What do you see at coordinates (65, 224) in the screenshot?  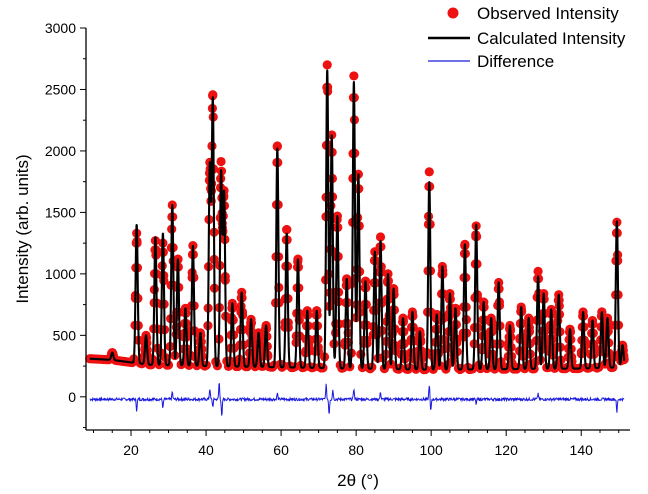 I see `y-axis-ticks: 0 500 1000 1500 2000 2500 3000` at bounding box center [65, 224].